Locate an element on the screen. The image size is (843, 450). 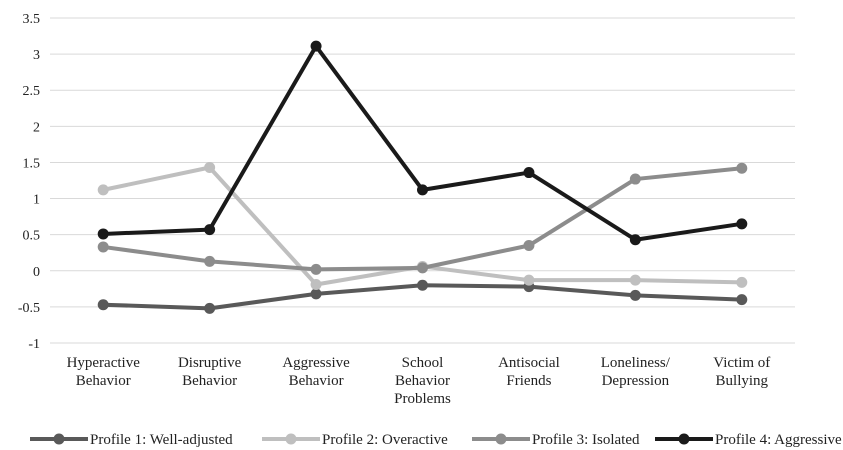
legend-item: Profile 2: Overactive is located at coordinates (355, 440).